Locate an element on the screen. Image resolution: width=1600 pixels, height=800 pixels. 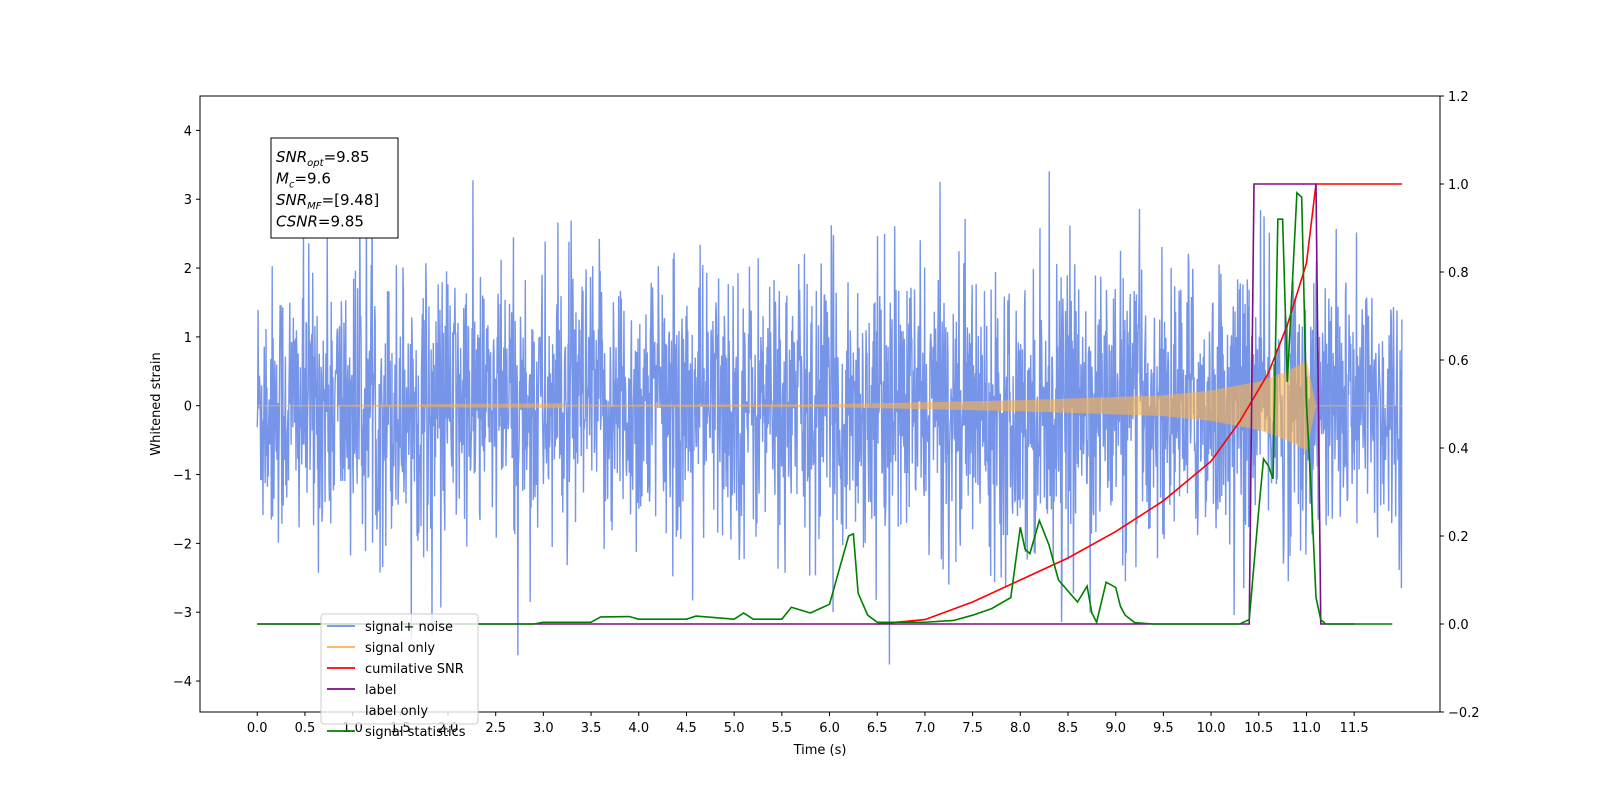
x-tick-label: 6.0 is located at coordinates (829, 728).